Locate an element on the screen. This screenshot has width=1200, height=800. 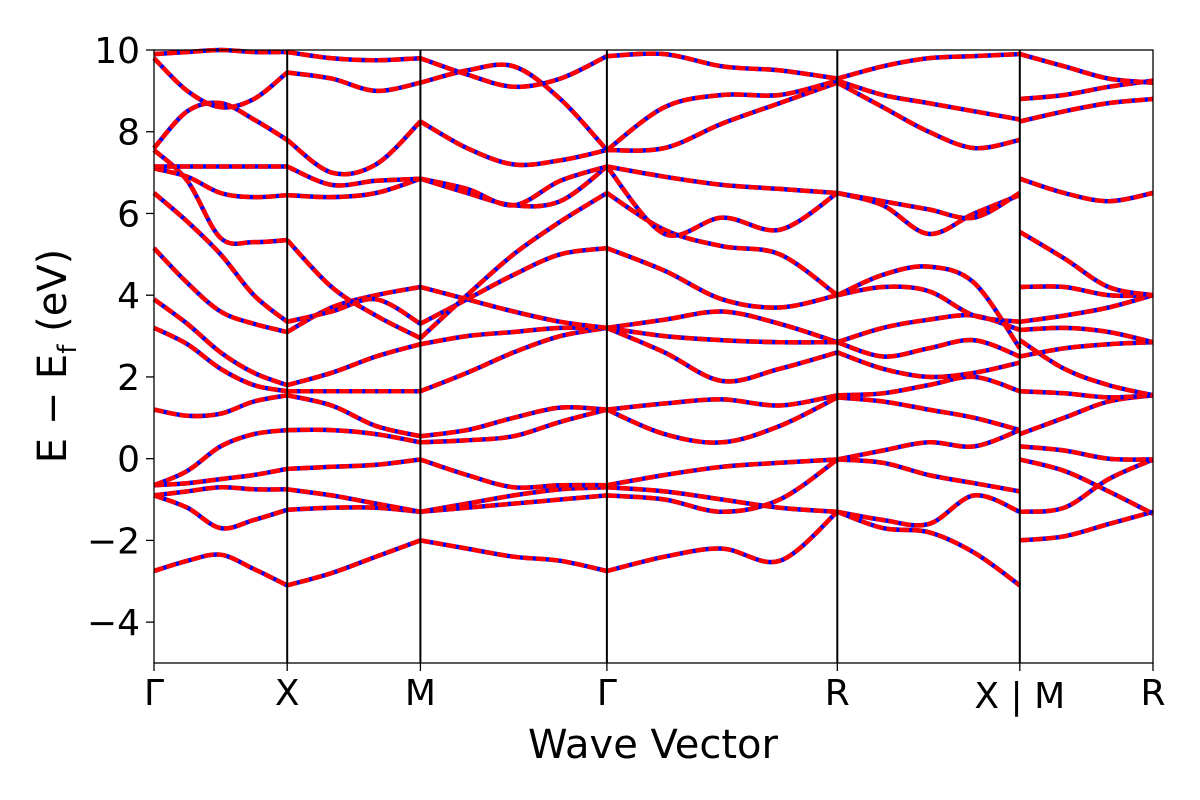
x-tick-label-6: R is located at coordinates (1152, 693).